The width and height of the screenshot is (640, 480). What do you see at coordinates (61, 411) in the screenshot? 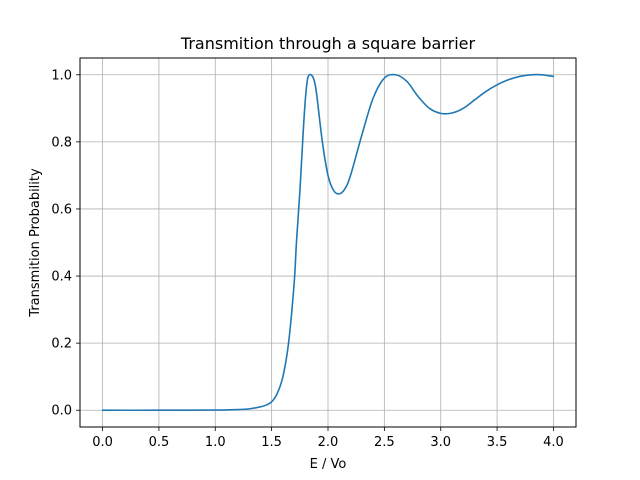
I see `y-tick-label: 0.0` at bounding box center [61, 411].